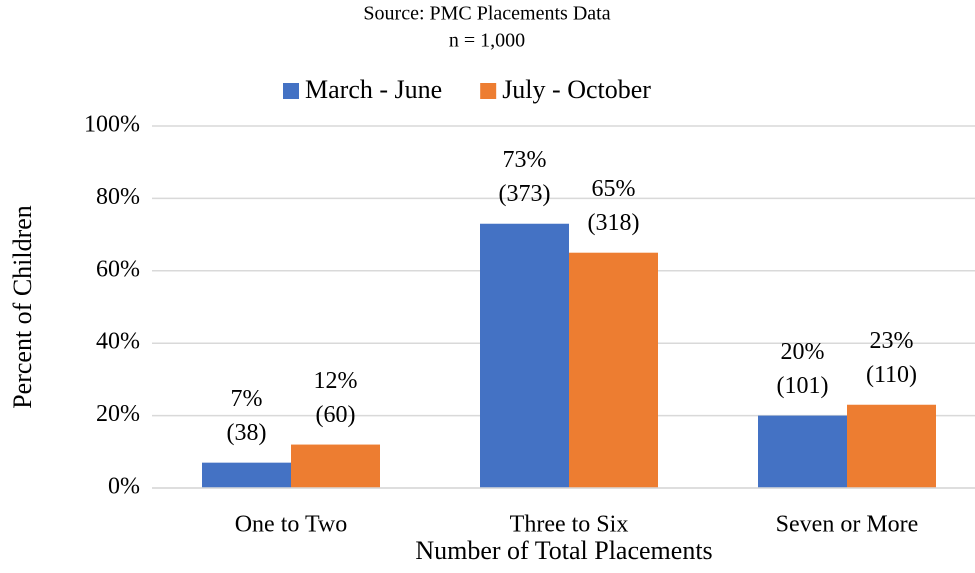  What do you see at coordinates (22, 307) in the screenshot?
I see `y-axis-title: Percent of Children` at bounding box center [22, 307].